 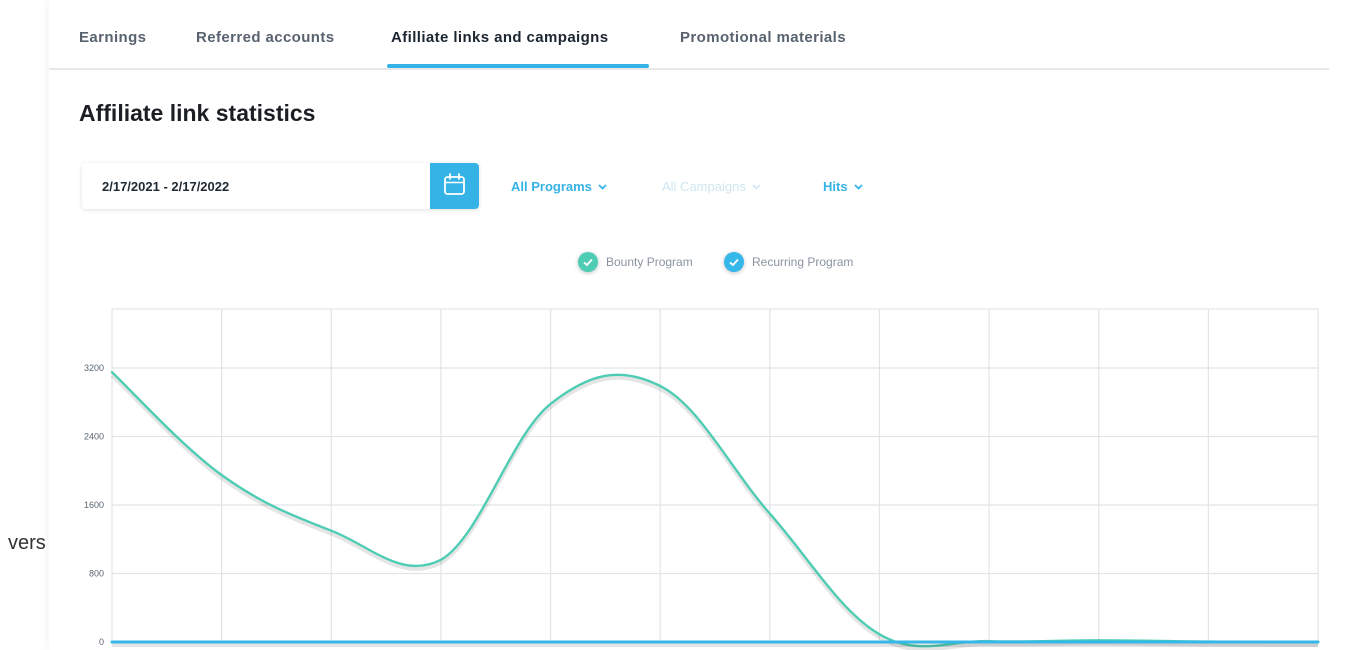 I want to click on programs-dropdown-label: All Programs, so click(x=551, y=186).